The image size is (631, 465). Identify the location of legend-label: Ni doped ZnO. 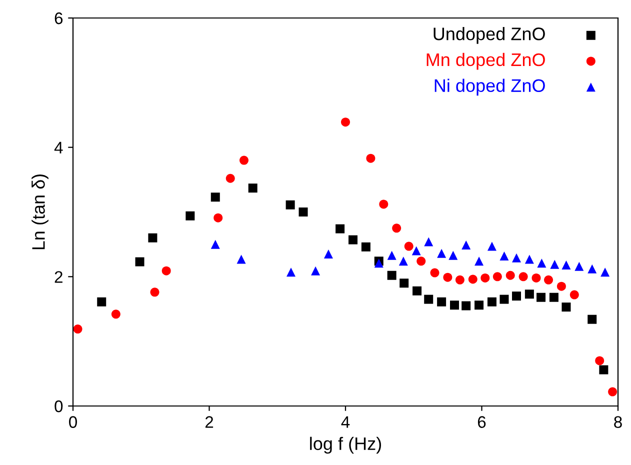
(489, 87).